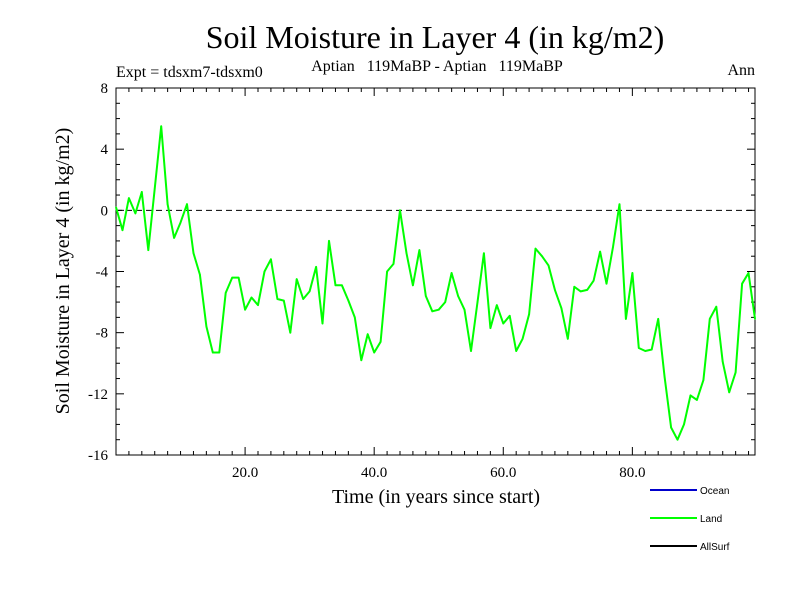 This screenshot has width=800, height=600. What do you see at coordinates (632, 473) in the screenshot?
I see `x-tick-label: 80.0` at bounding box center [632, 473].